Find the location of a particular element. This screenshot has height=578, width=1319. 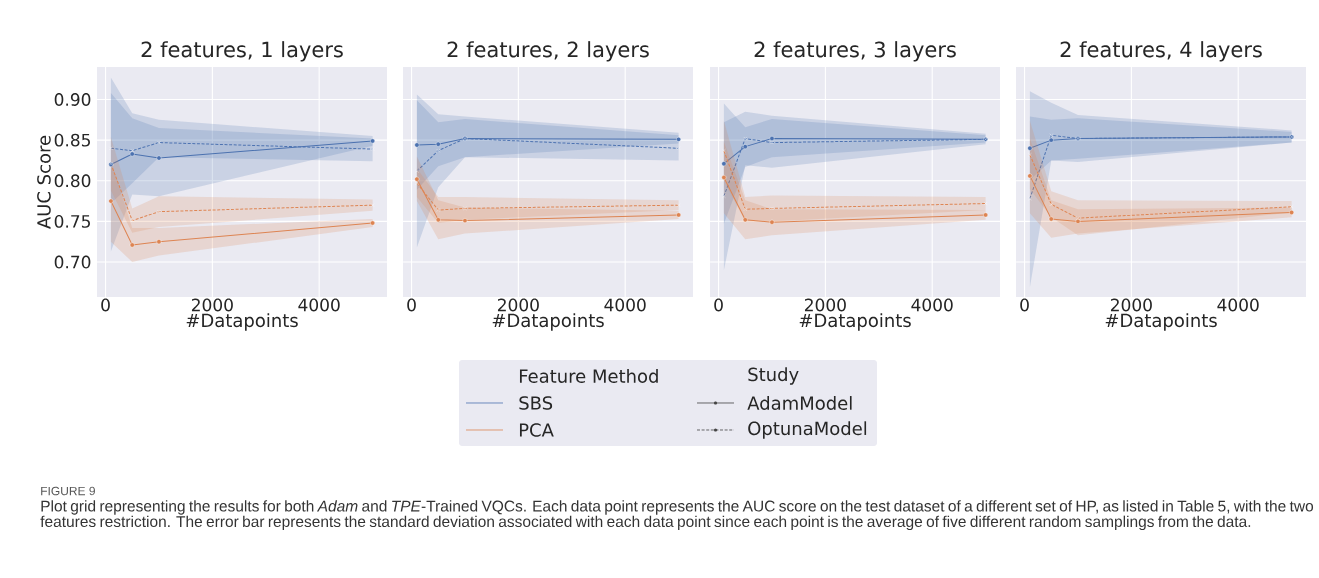

legend-label: OptunaModel is located at coordinates (807, 430).